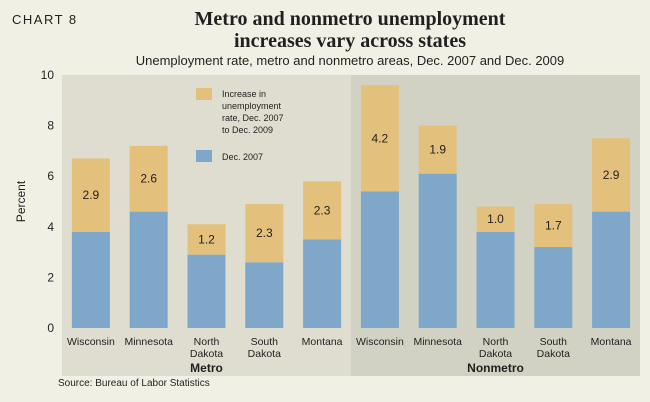  Describe the element at coordinates (50, 126) in the screenshot. I see `y-tick-label: 8` at that location.